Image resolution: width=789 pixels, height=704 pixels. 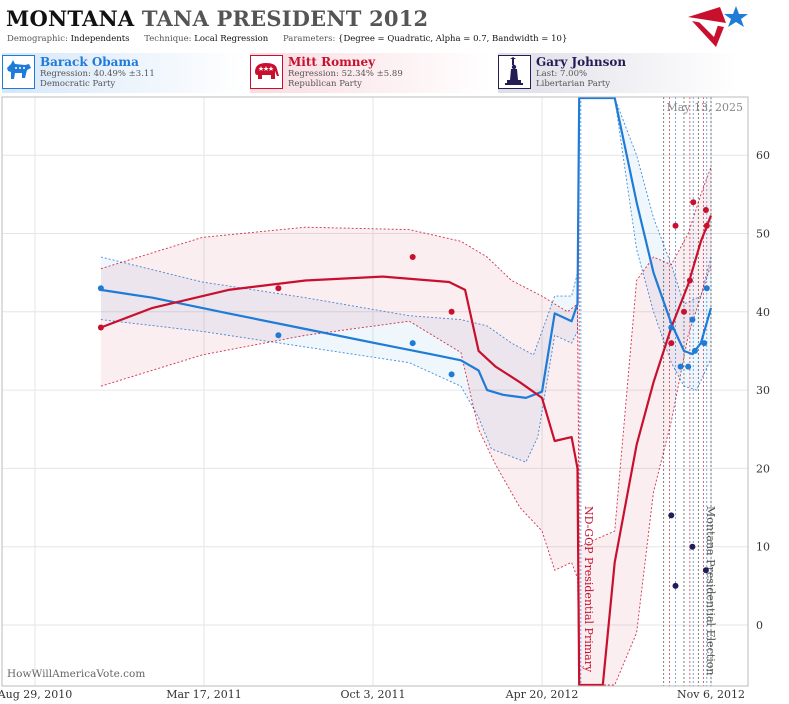 I want to click on x-tick-label: Aug 29, 2010, so click(x=36, y=694).